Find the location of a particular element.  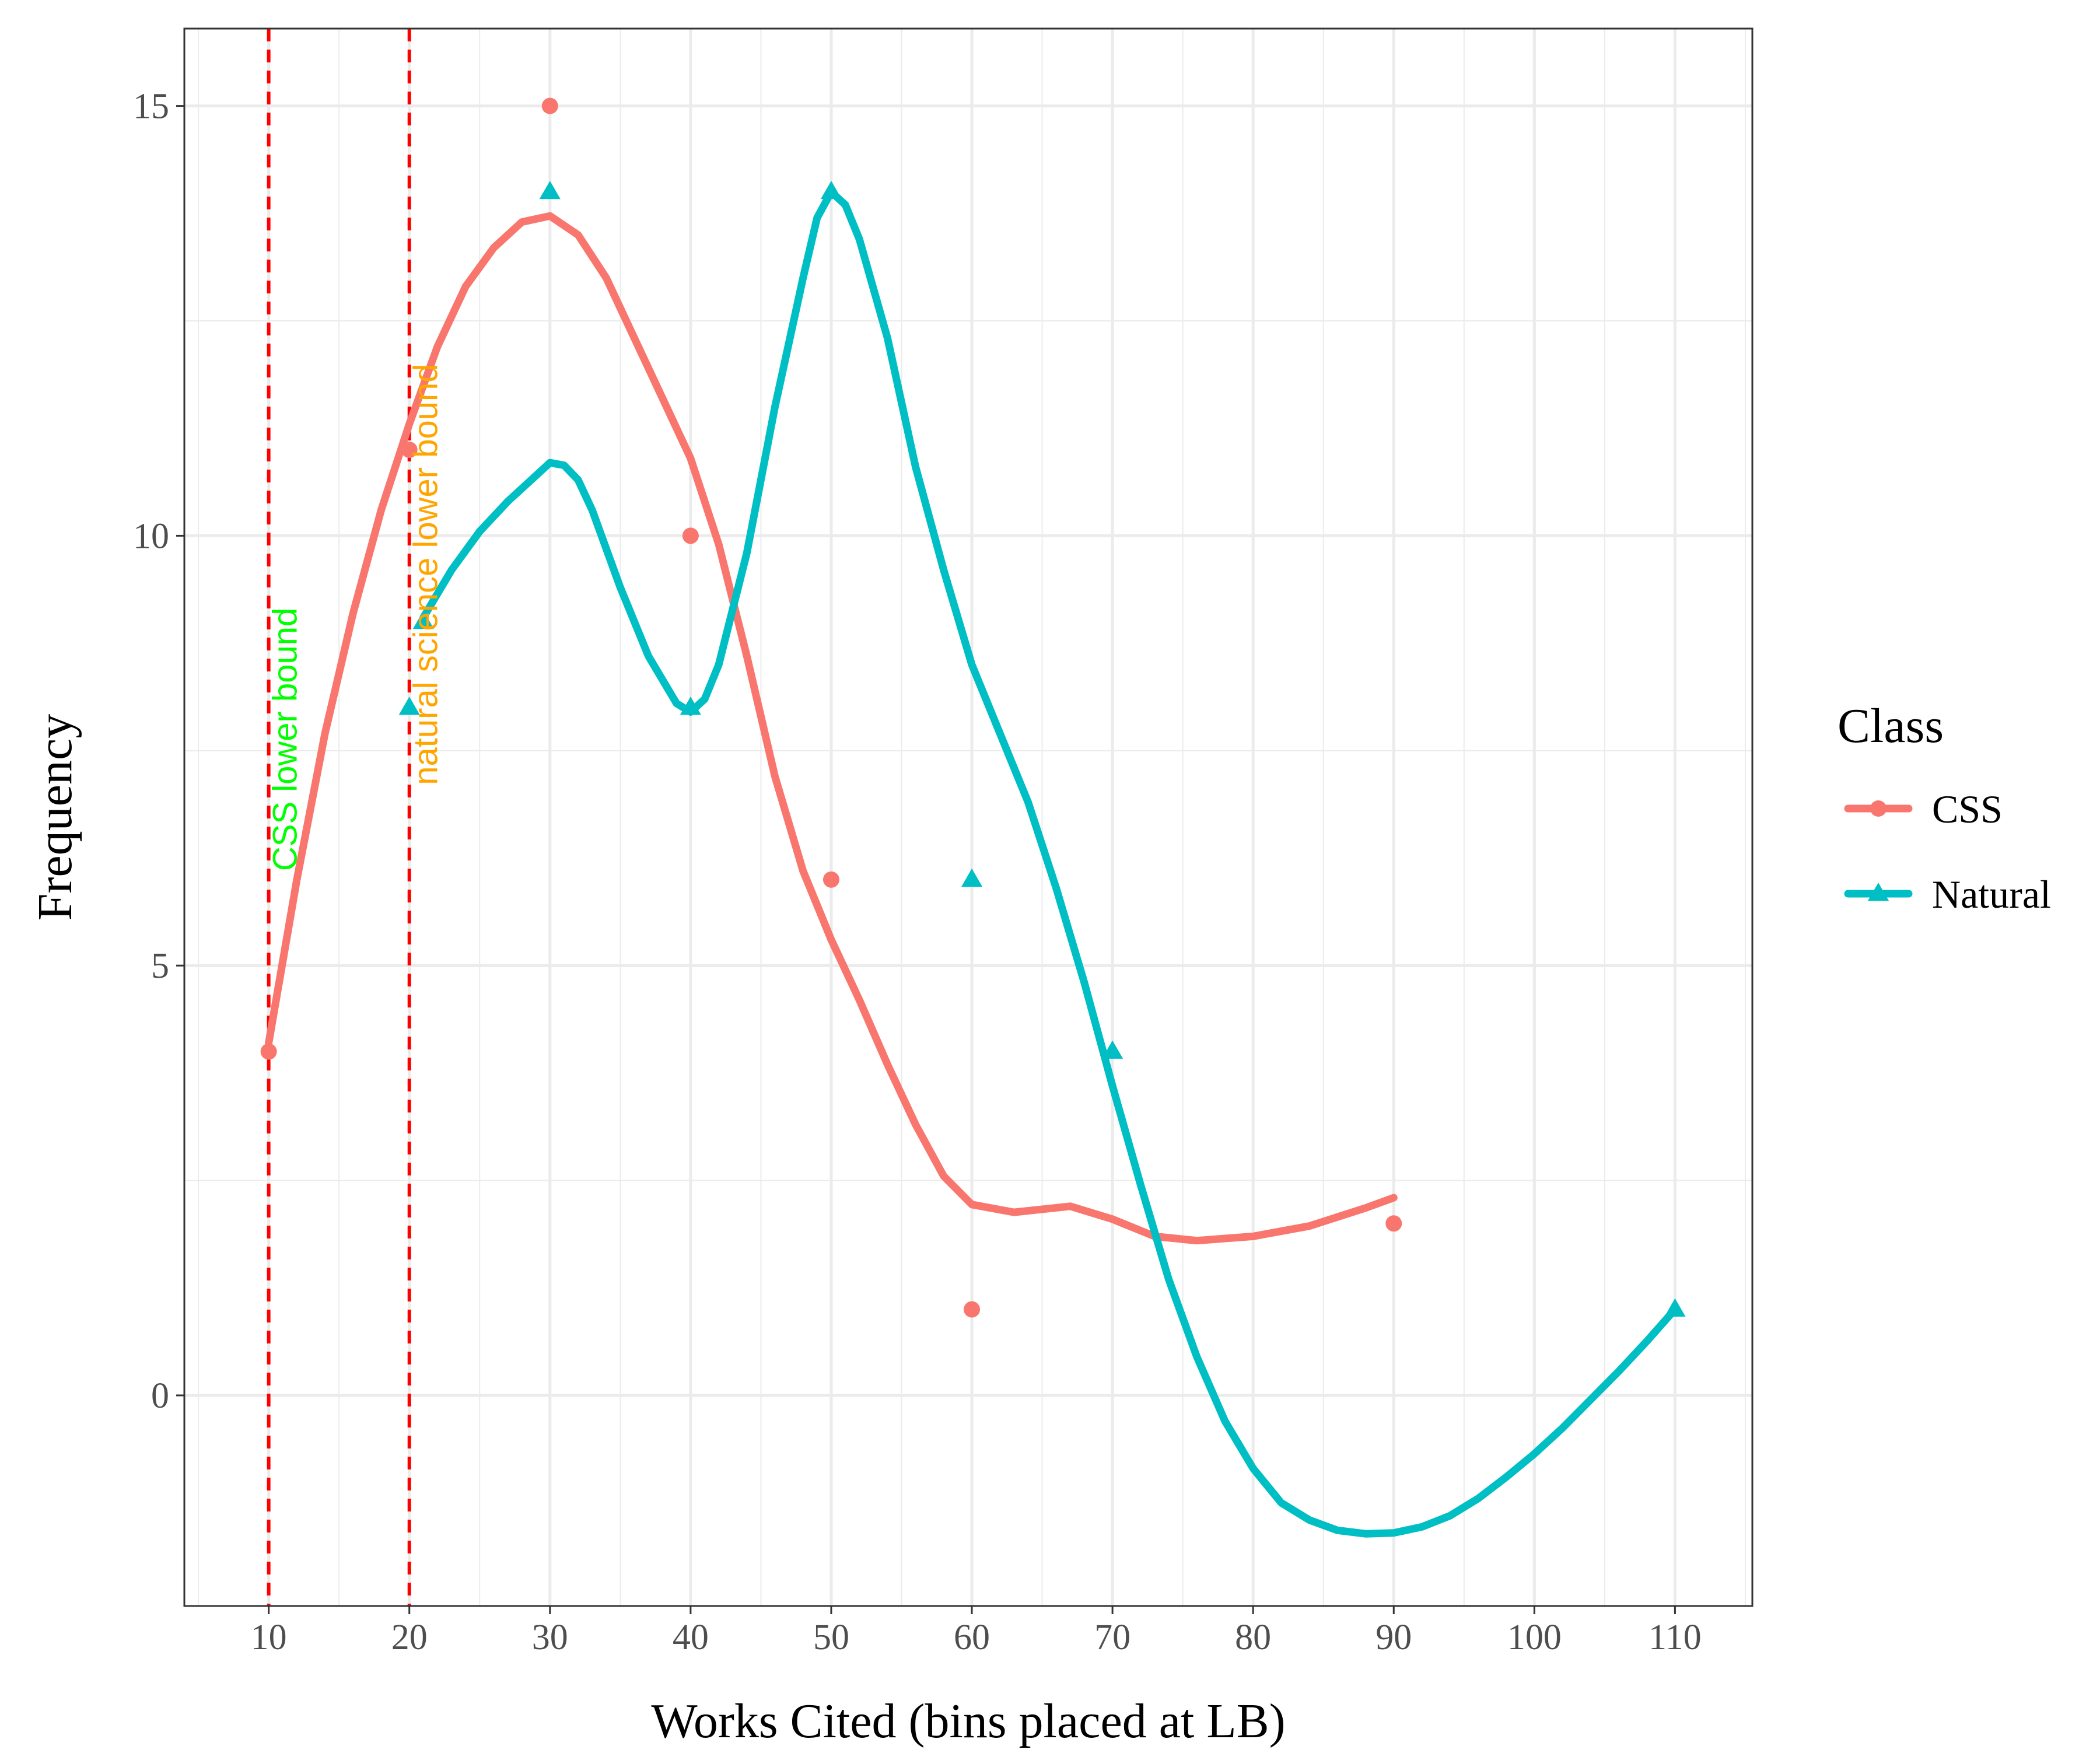

legend-entry-natural: Natural is located at coordinates (1947, 894).